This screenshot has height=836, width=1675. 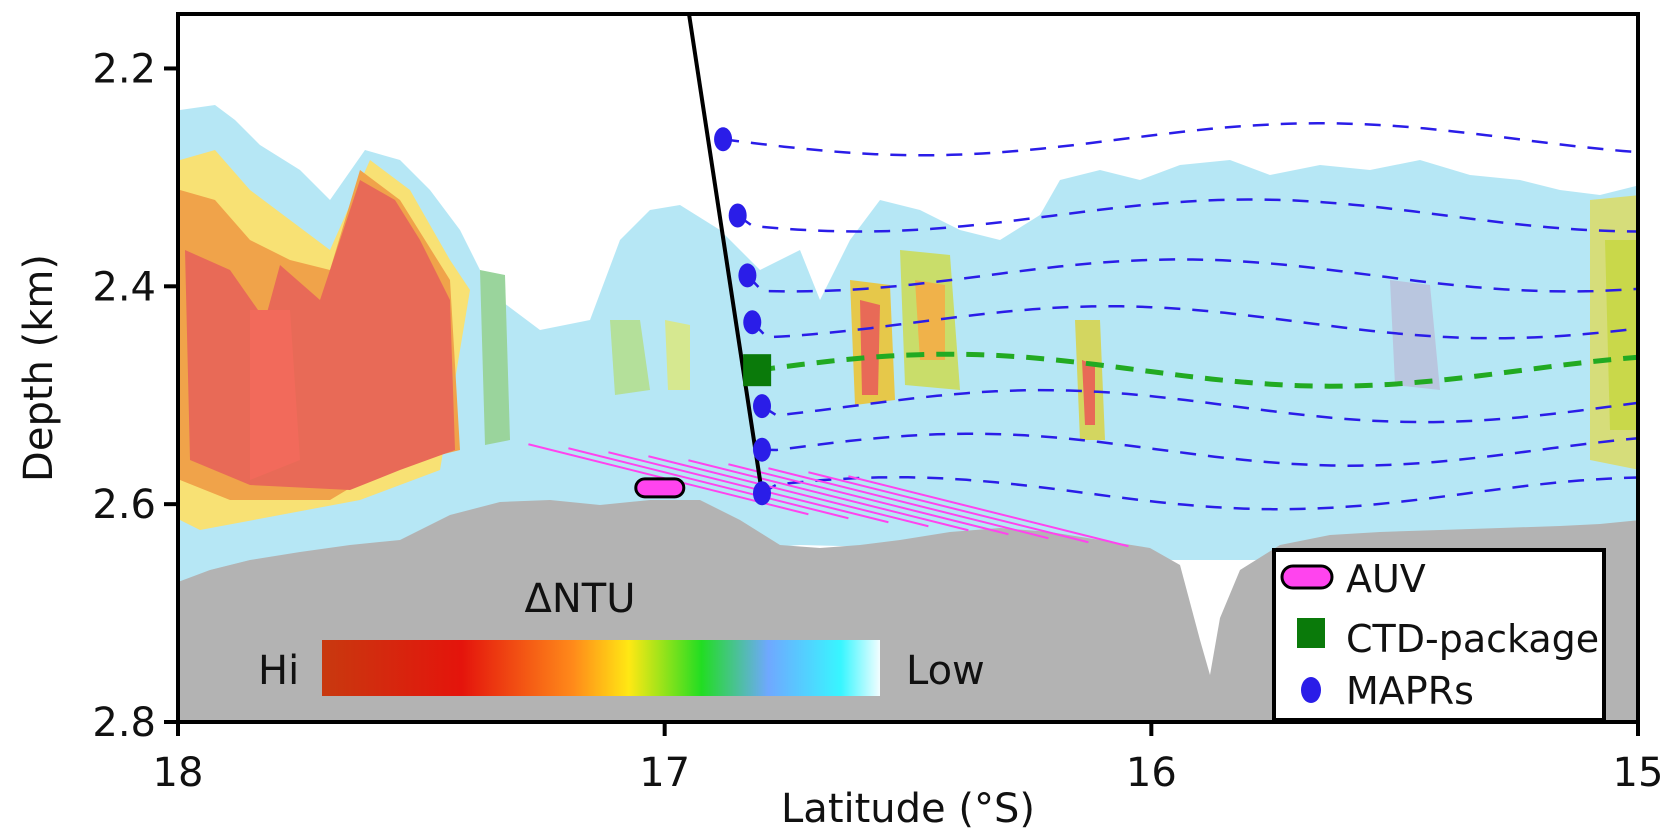 I want to click on legend-ctd-marker, so click(x=1311, y=633).